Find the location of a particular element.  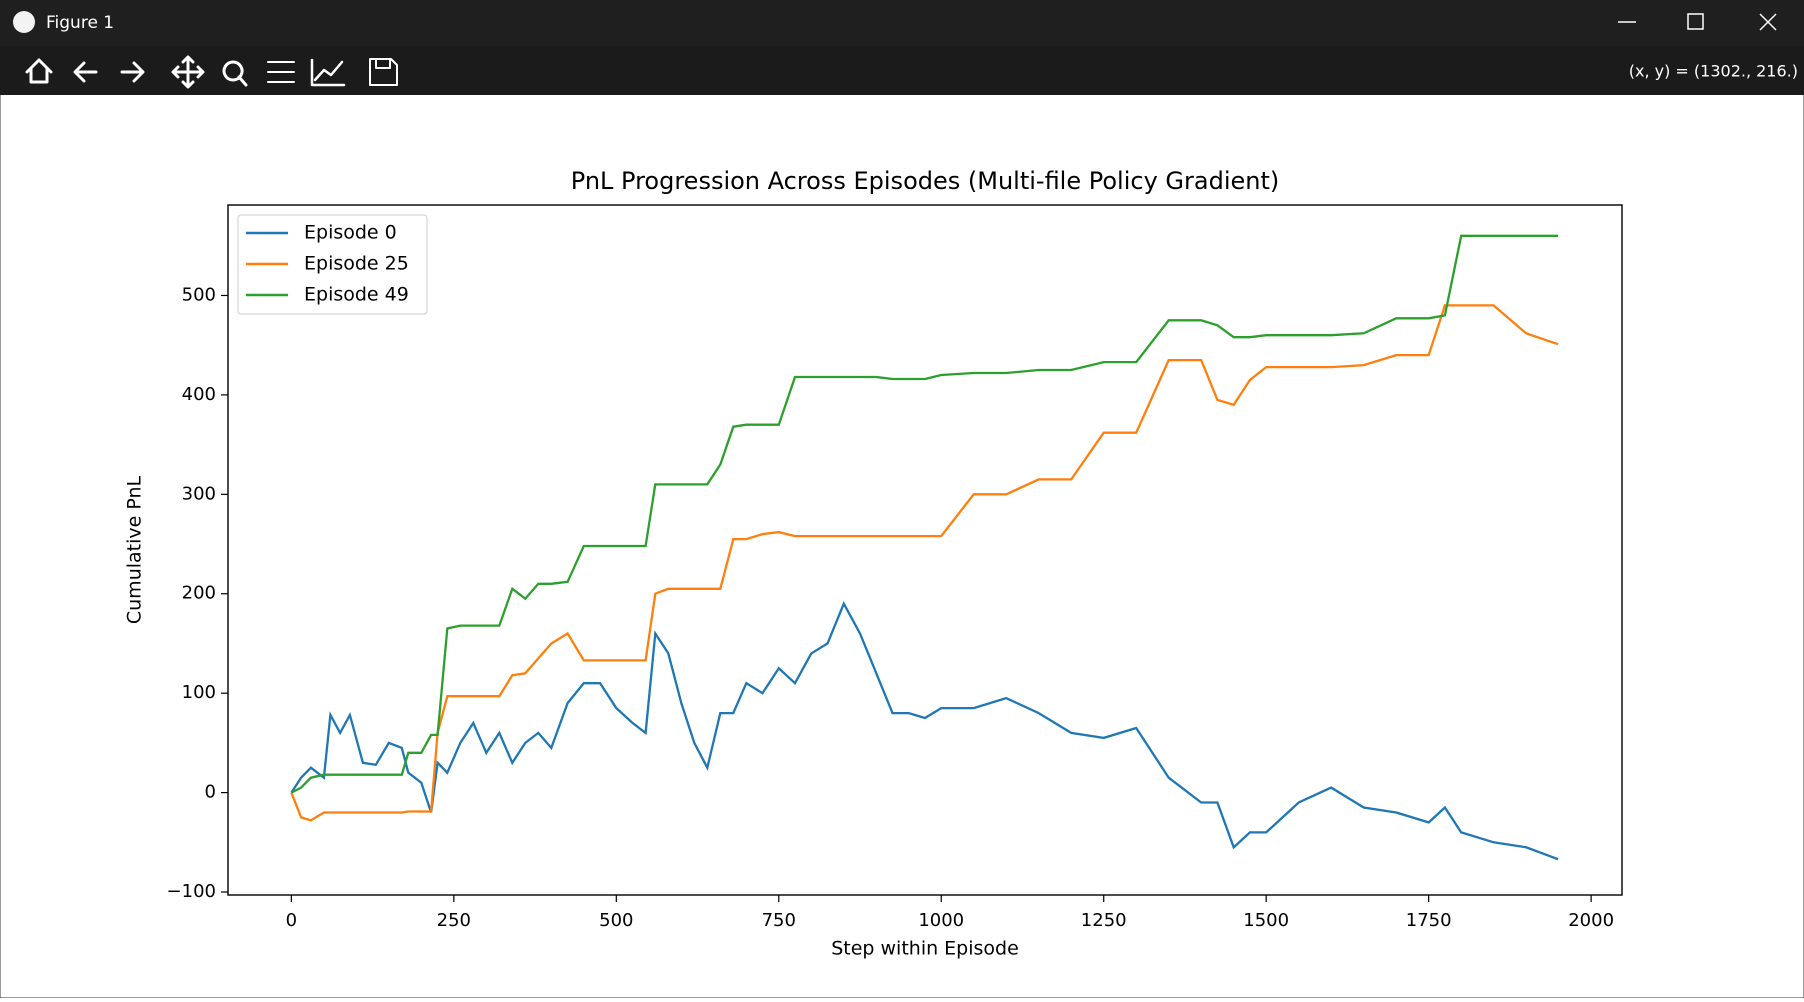

legend-label: Episode 25 is located at coordinates (356, 264).